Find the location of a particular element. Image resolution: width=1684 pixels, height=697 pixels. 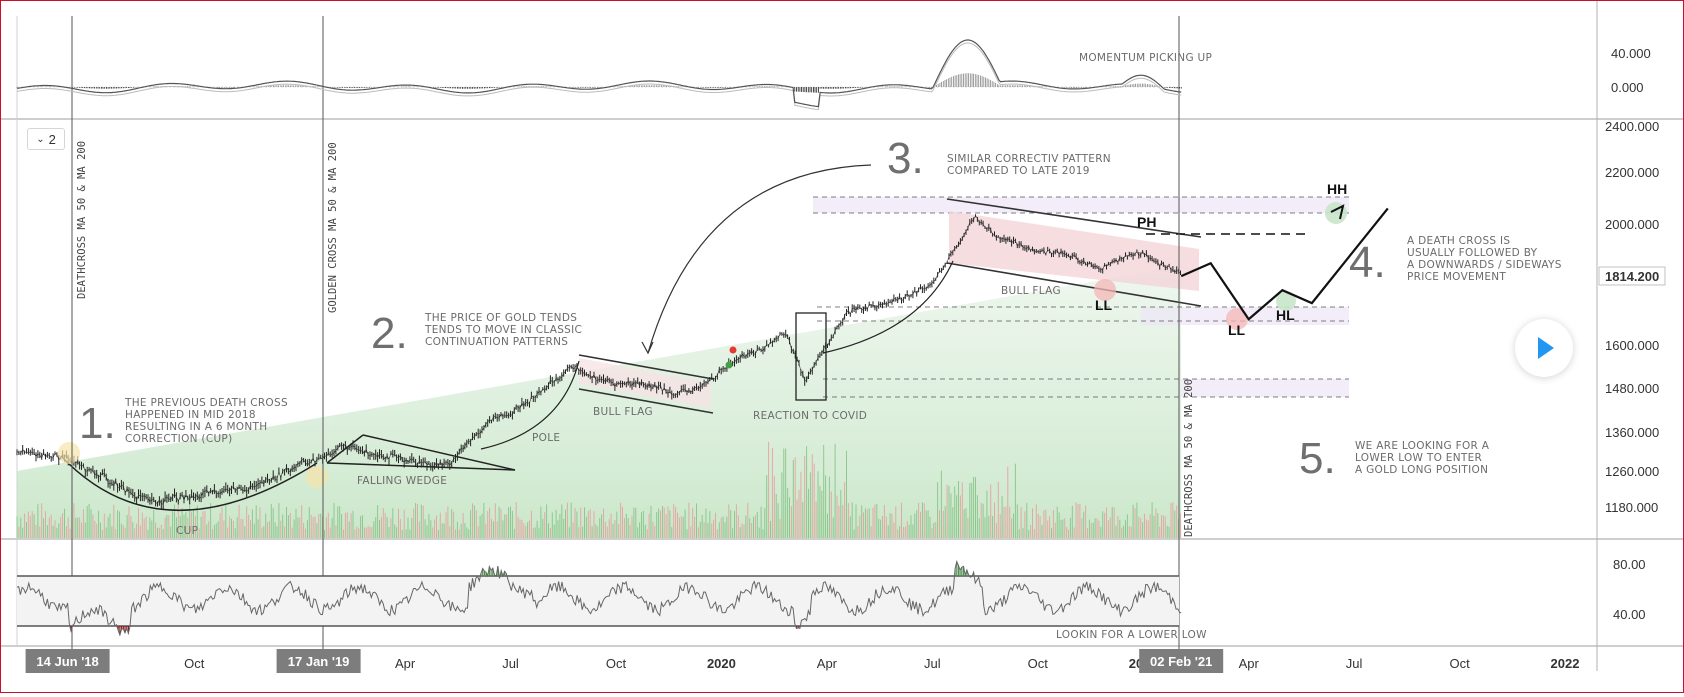

bull-flag-1-label: BULL FLAG is located at coordinates (623, 412).